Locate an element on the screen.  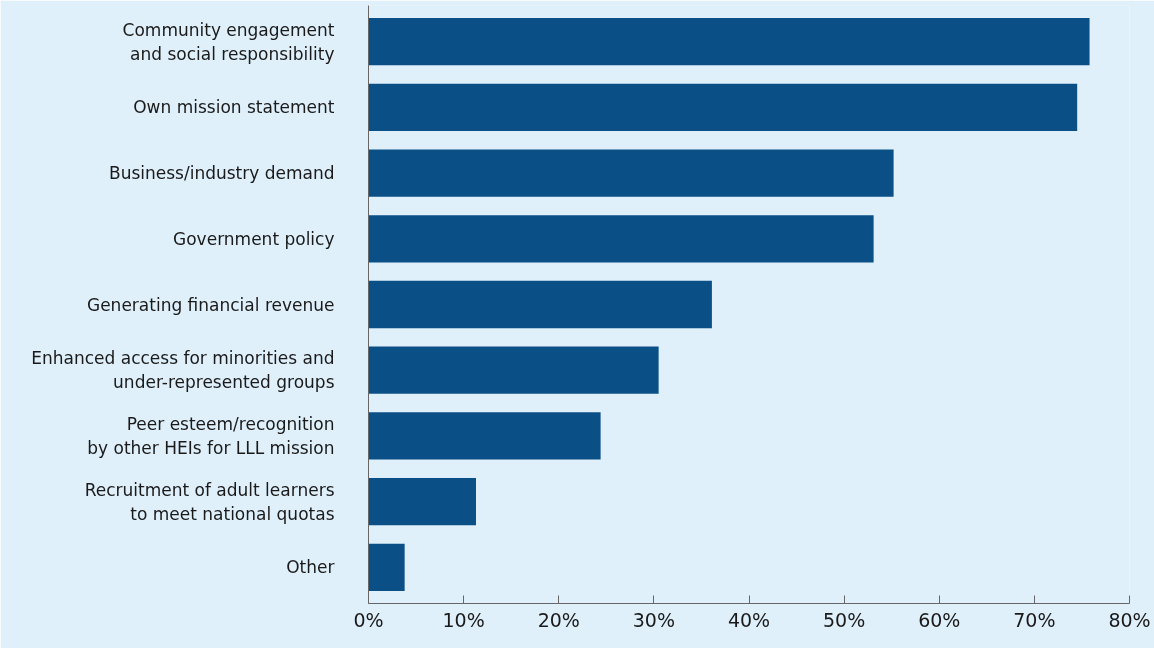
x-tick-label: 50% is located at coordinates (844, 619).